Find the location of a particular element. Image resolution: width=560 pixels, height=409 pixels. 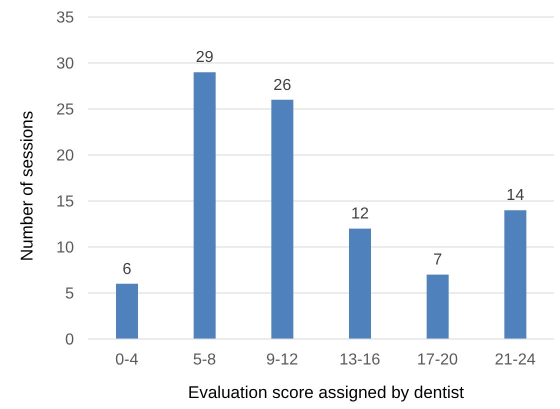

y-tick-label: 0 is located at coordinates (69, 340).